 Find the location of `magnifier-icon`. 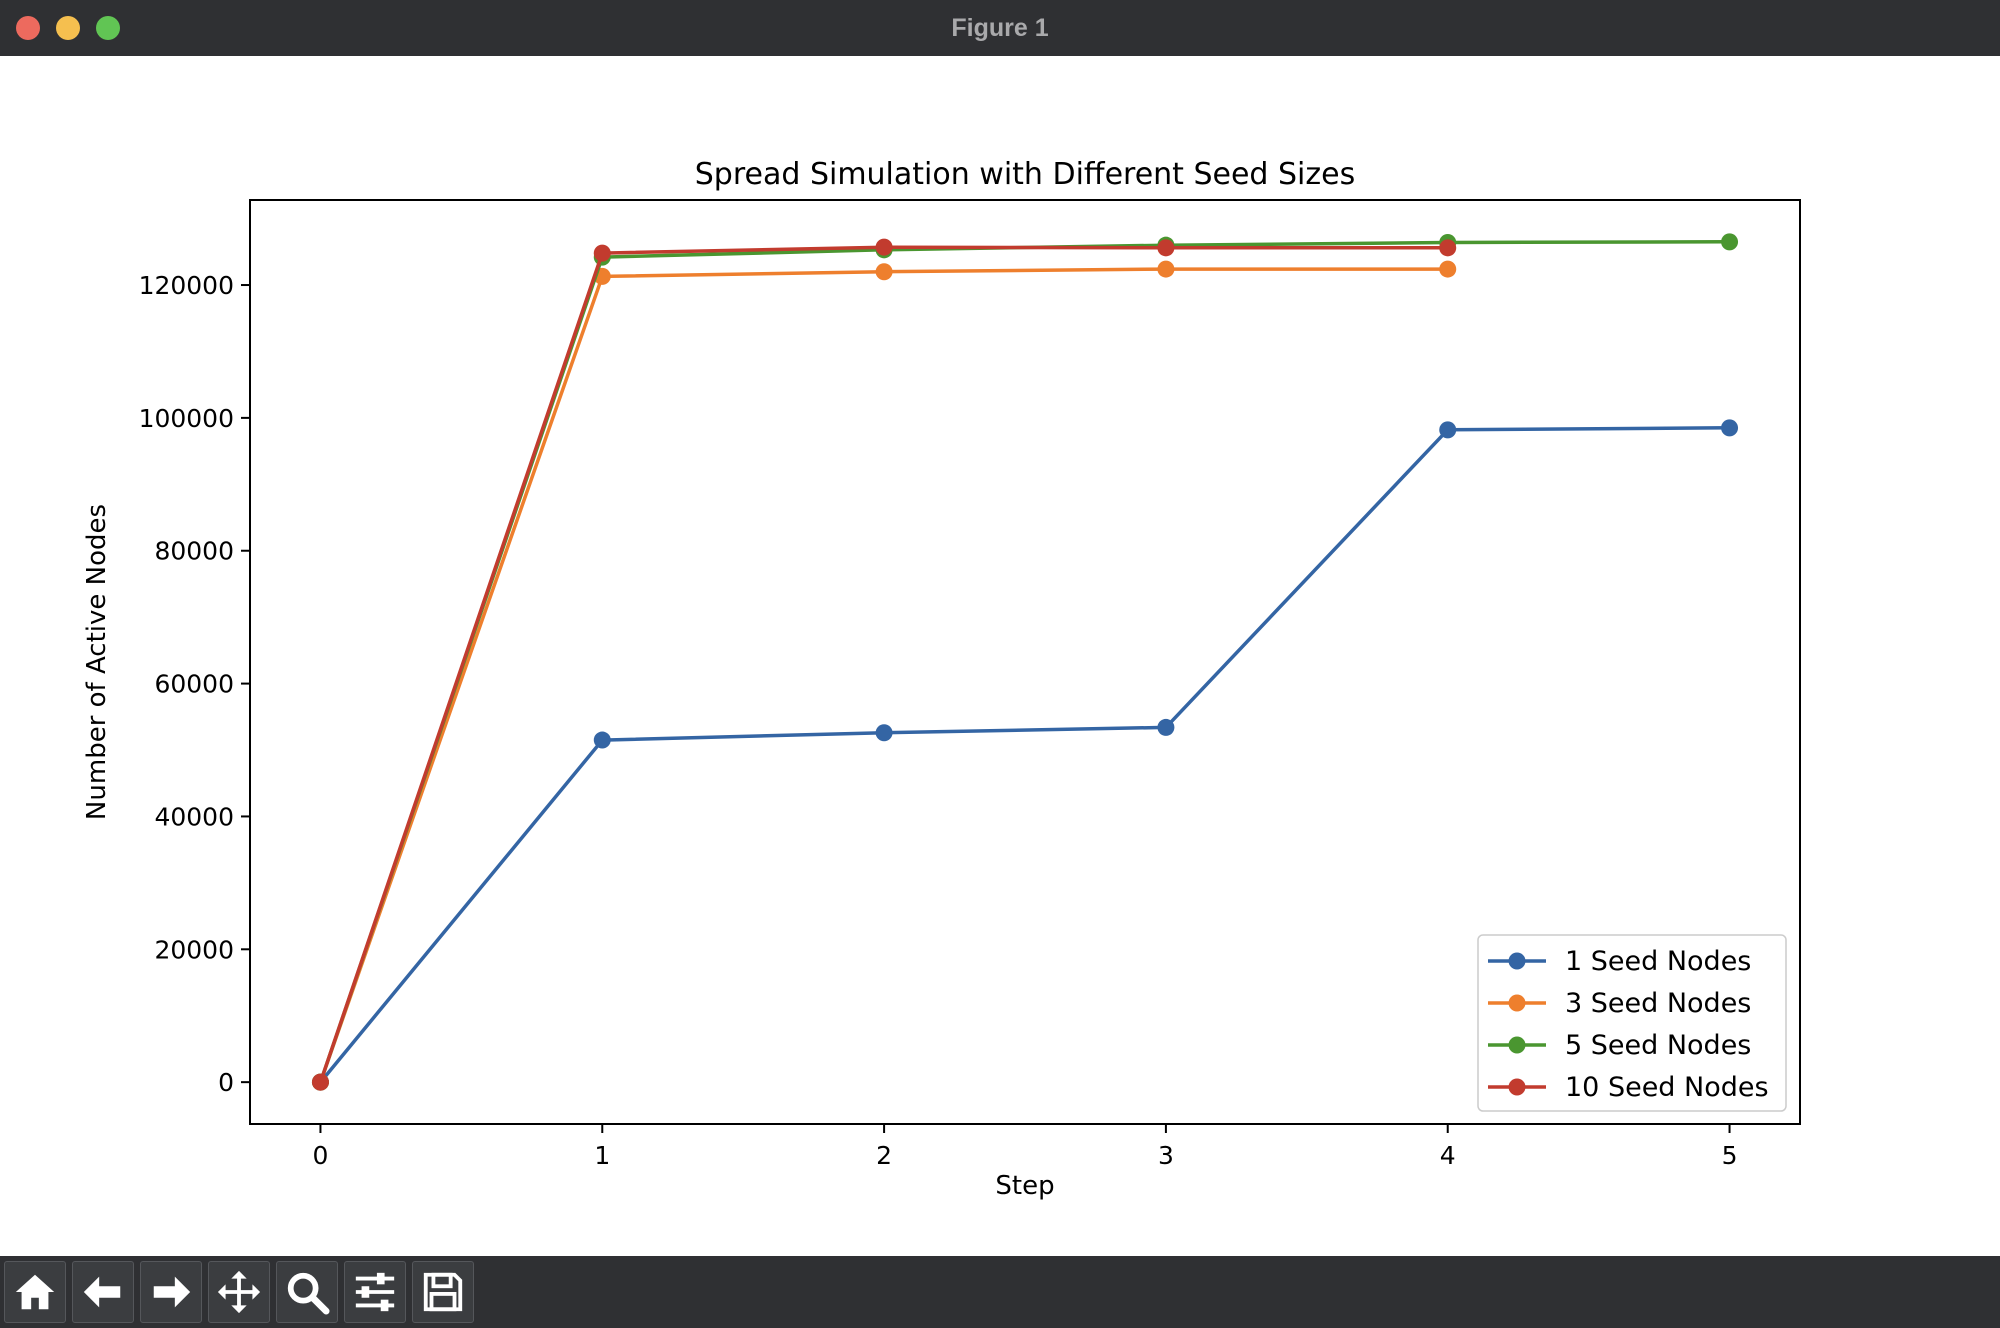

magnifier-icon is located at coordinates (308, 1293).